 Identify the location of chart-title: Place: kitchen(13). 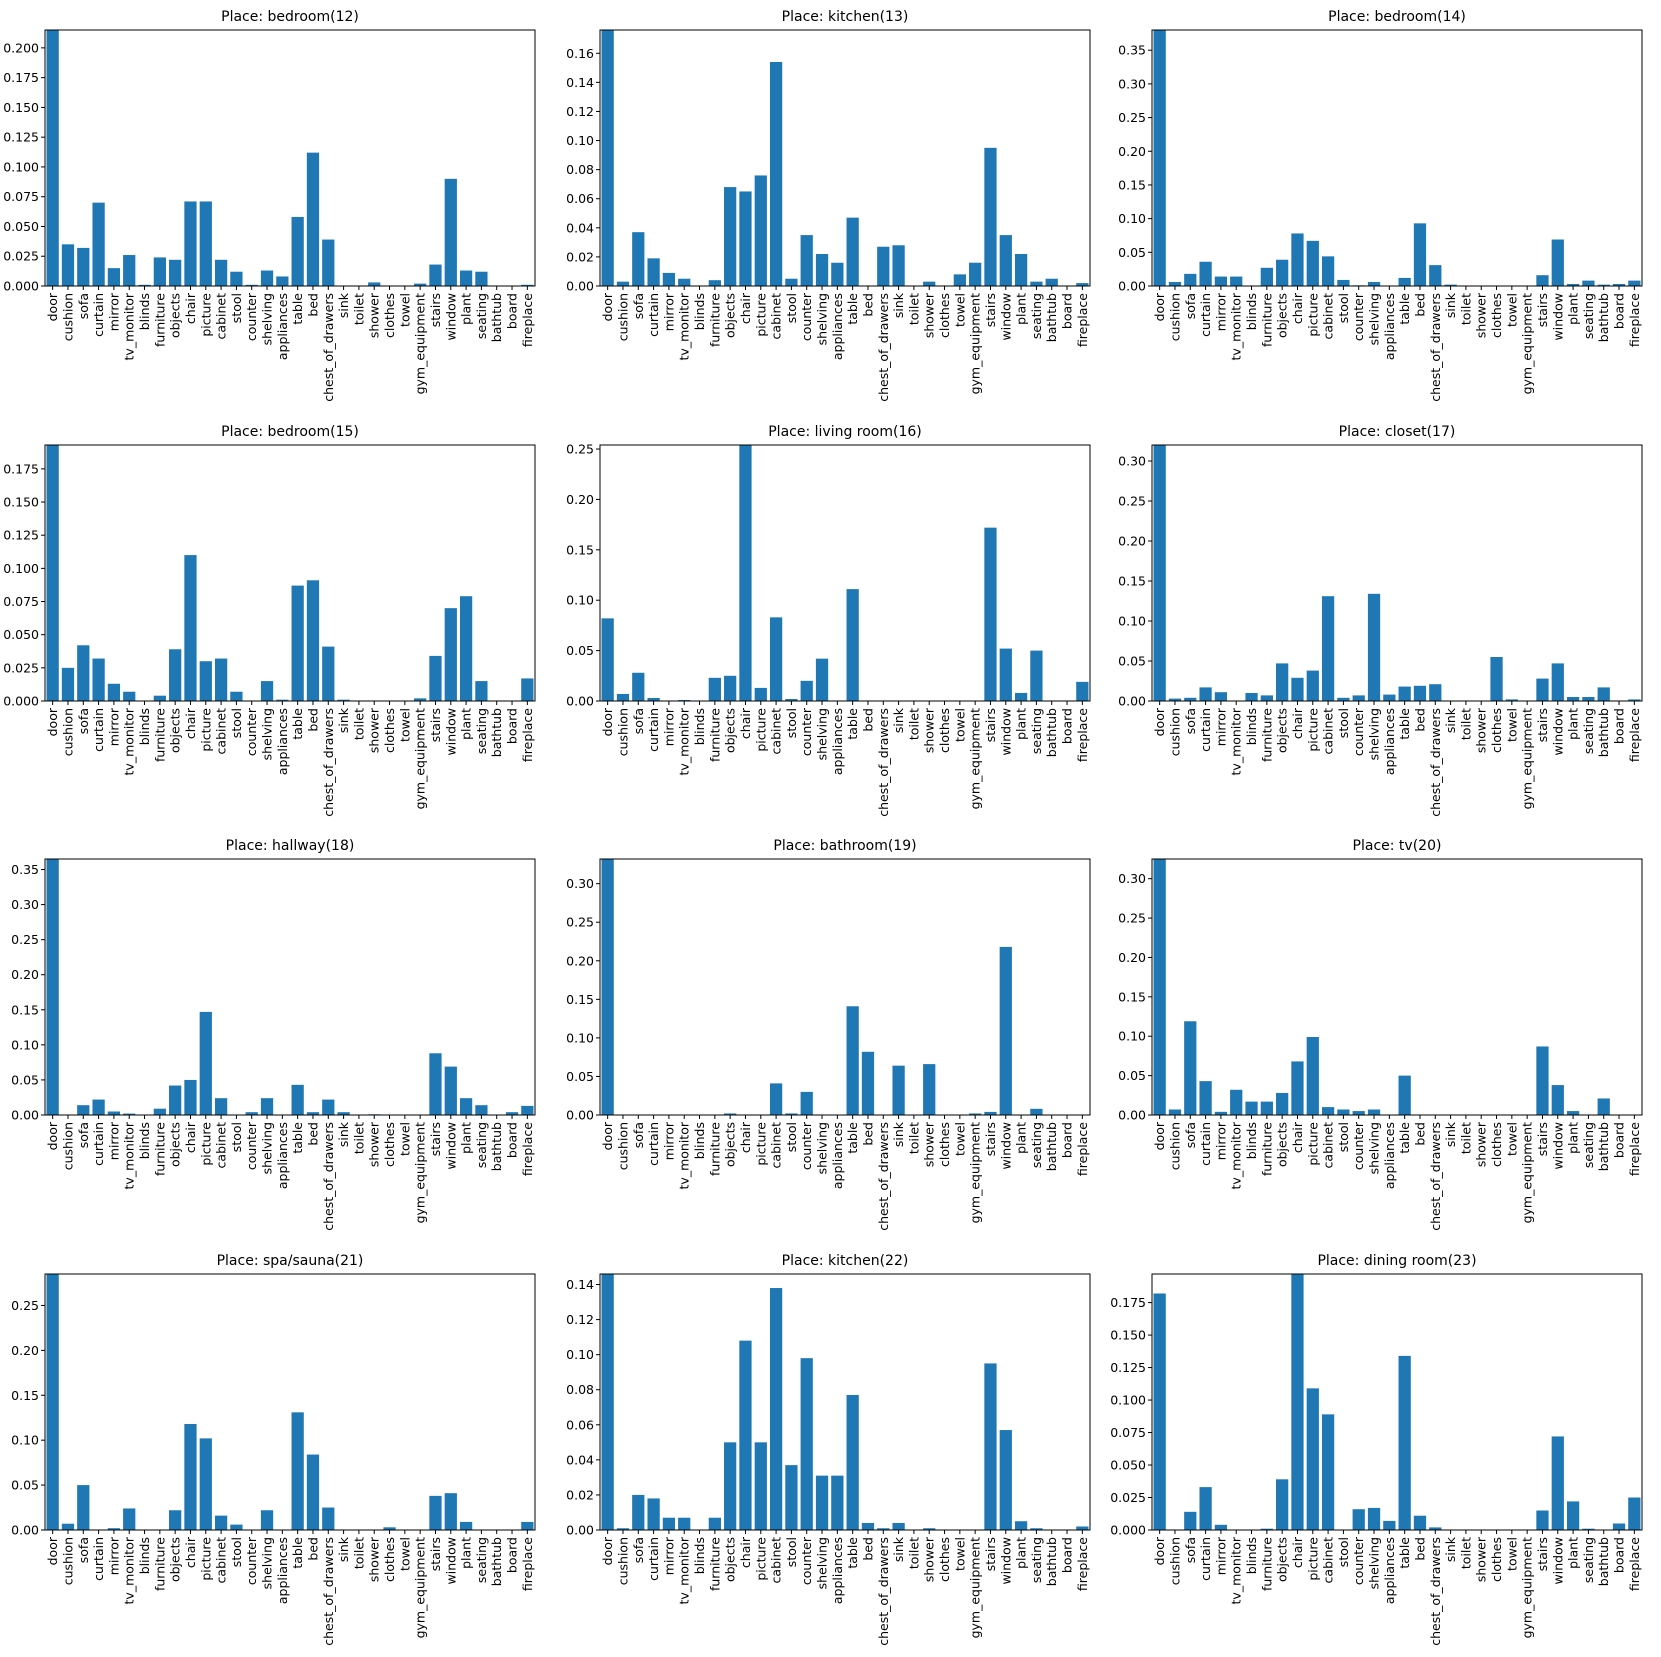
(845, 17).